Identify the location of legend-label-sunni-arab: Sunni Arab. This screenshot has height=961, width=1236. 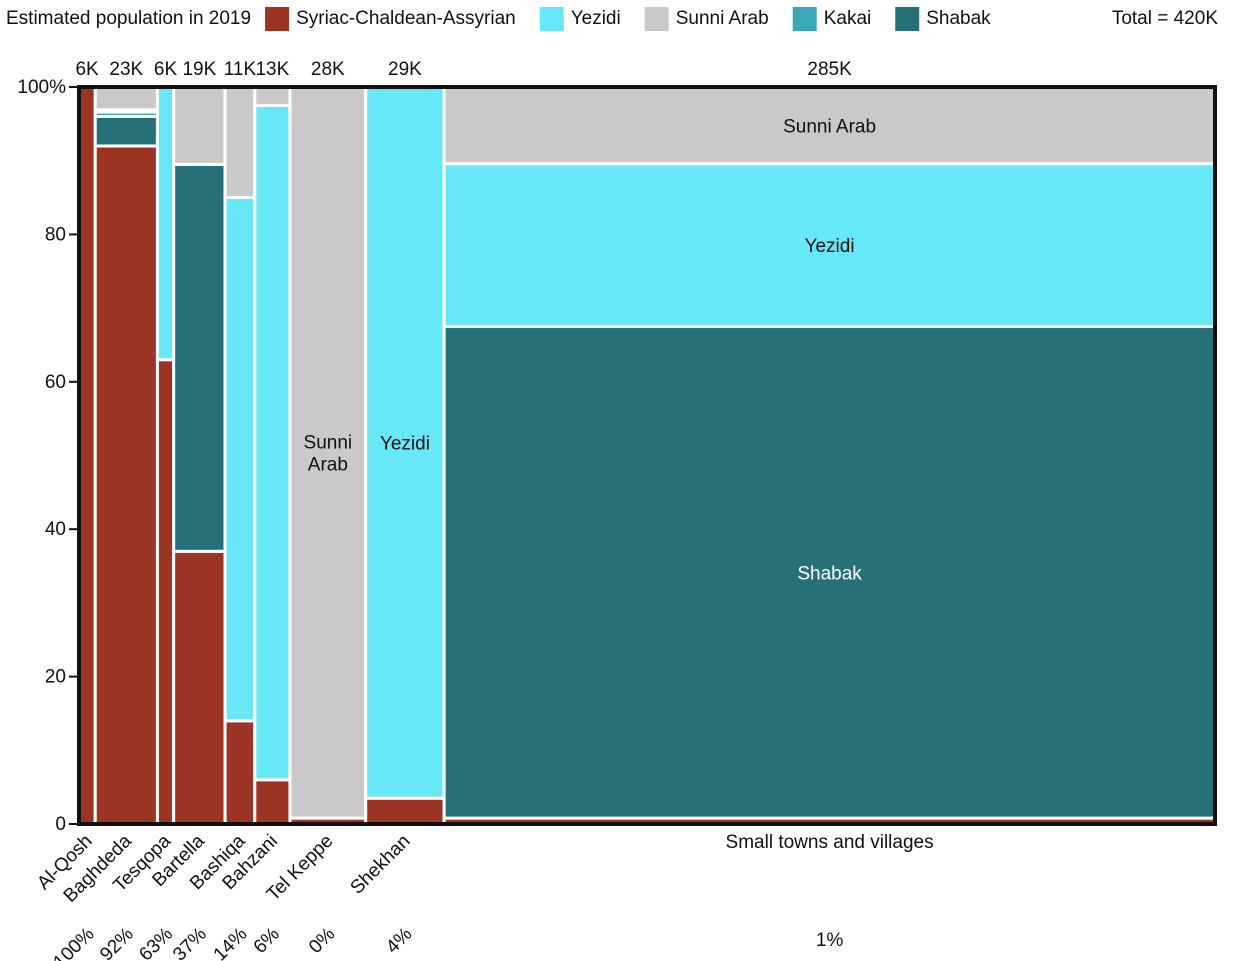
(722, 18).